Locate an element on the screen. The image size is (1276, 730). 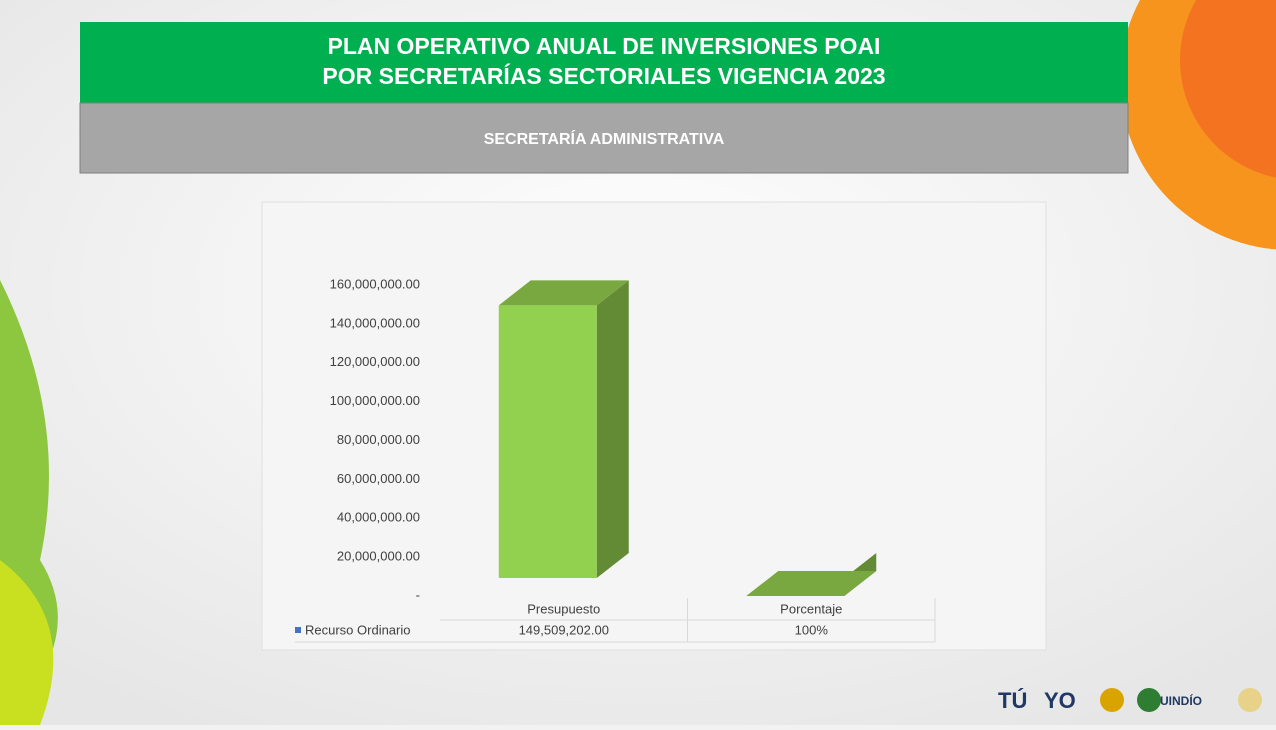
y-tick-label: 60,000,000.00 is located at coordinates (378, 478).